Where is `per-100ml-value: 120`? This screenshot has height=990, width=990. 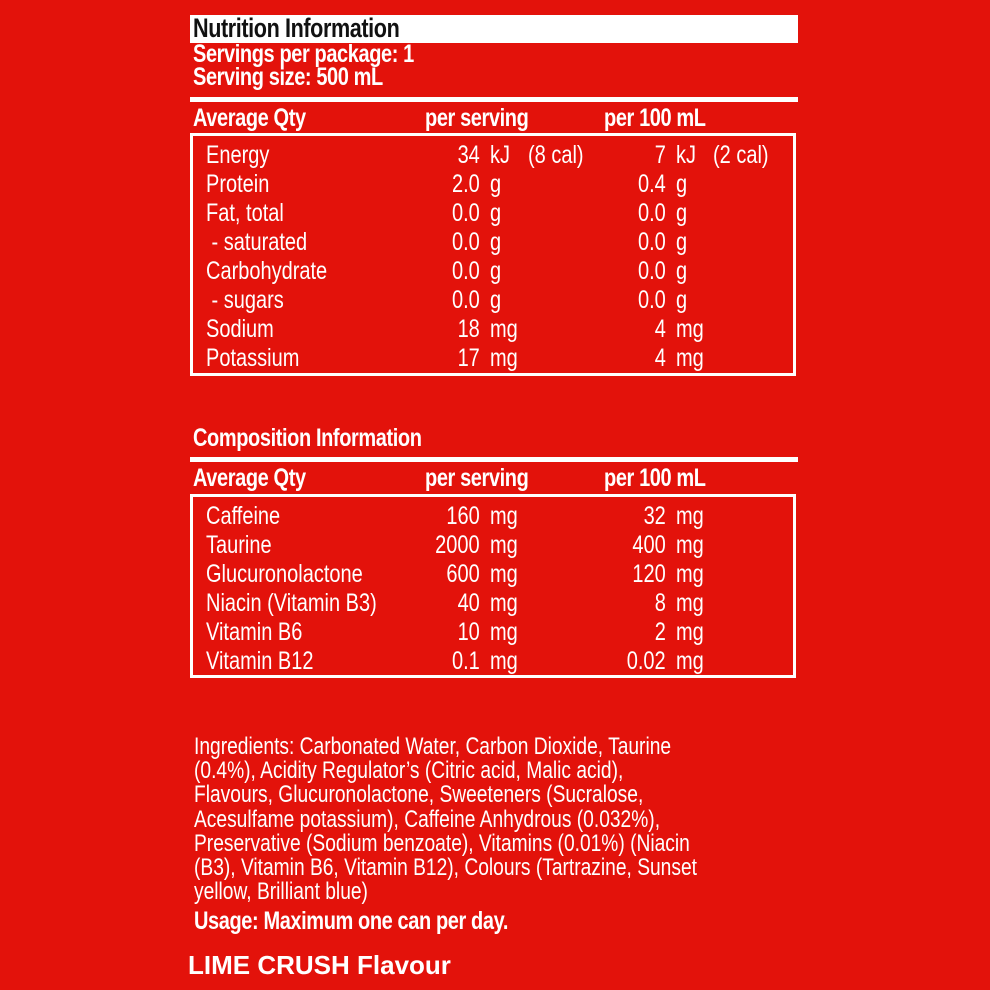 per-100ml-value: 120 is located at coordinates (649, 574).